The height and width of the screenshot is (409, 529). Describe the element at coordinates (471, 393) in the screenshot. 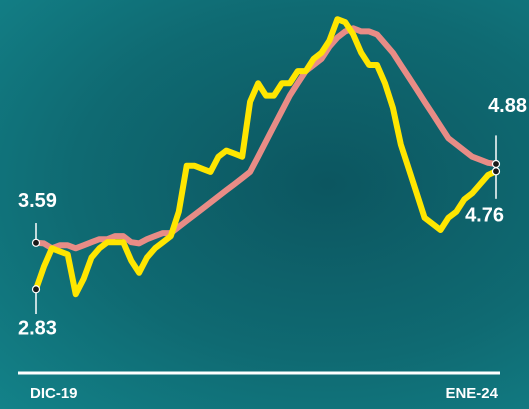

I see `x-tick-label-end: ENE-24` at that location.